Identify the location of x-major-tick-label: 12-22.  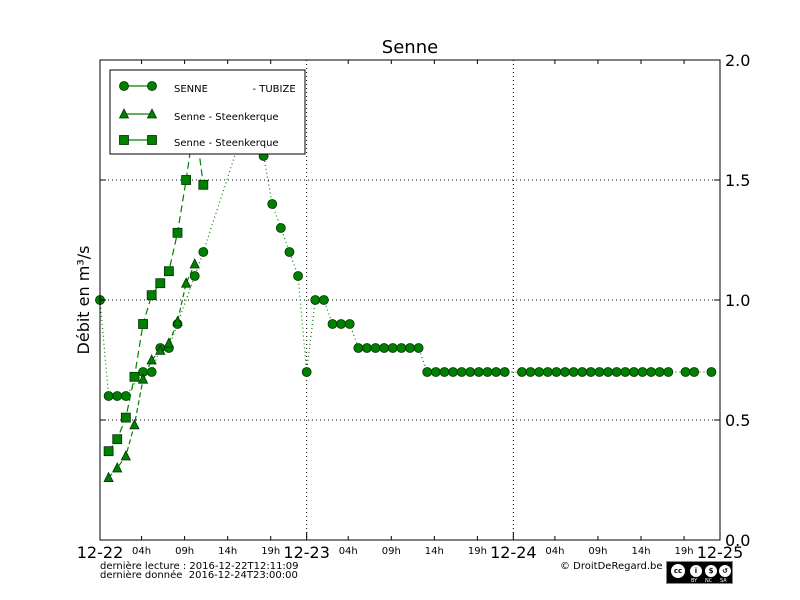
(100, 552).